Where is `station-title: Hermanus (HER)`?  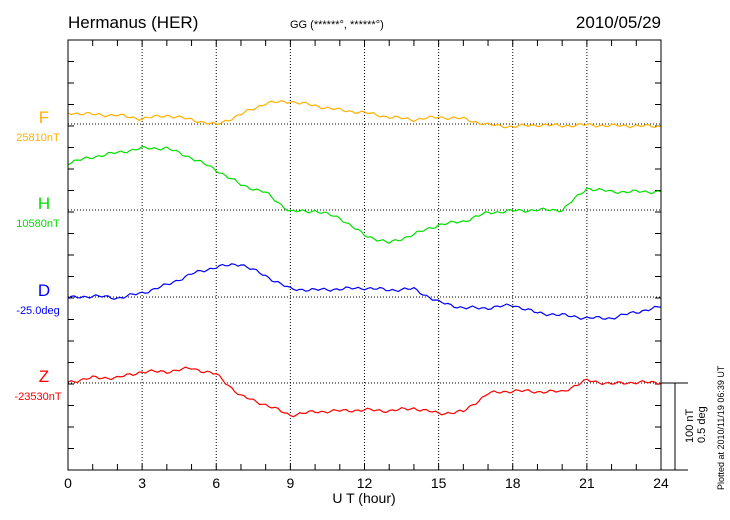 station-title: Hermanus (HER) is located at coordinates (133, 22).